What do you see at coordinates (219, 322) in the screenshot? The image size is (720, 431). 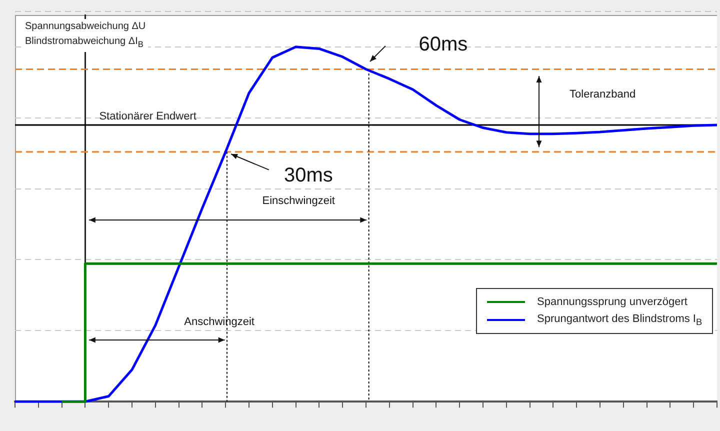 I see `annotation: Anschwingzeit` at bounding box center [219, 322].